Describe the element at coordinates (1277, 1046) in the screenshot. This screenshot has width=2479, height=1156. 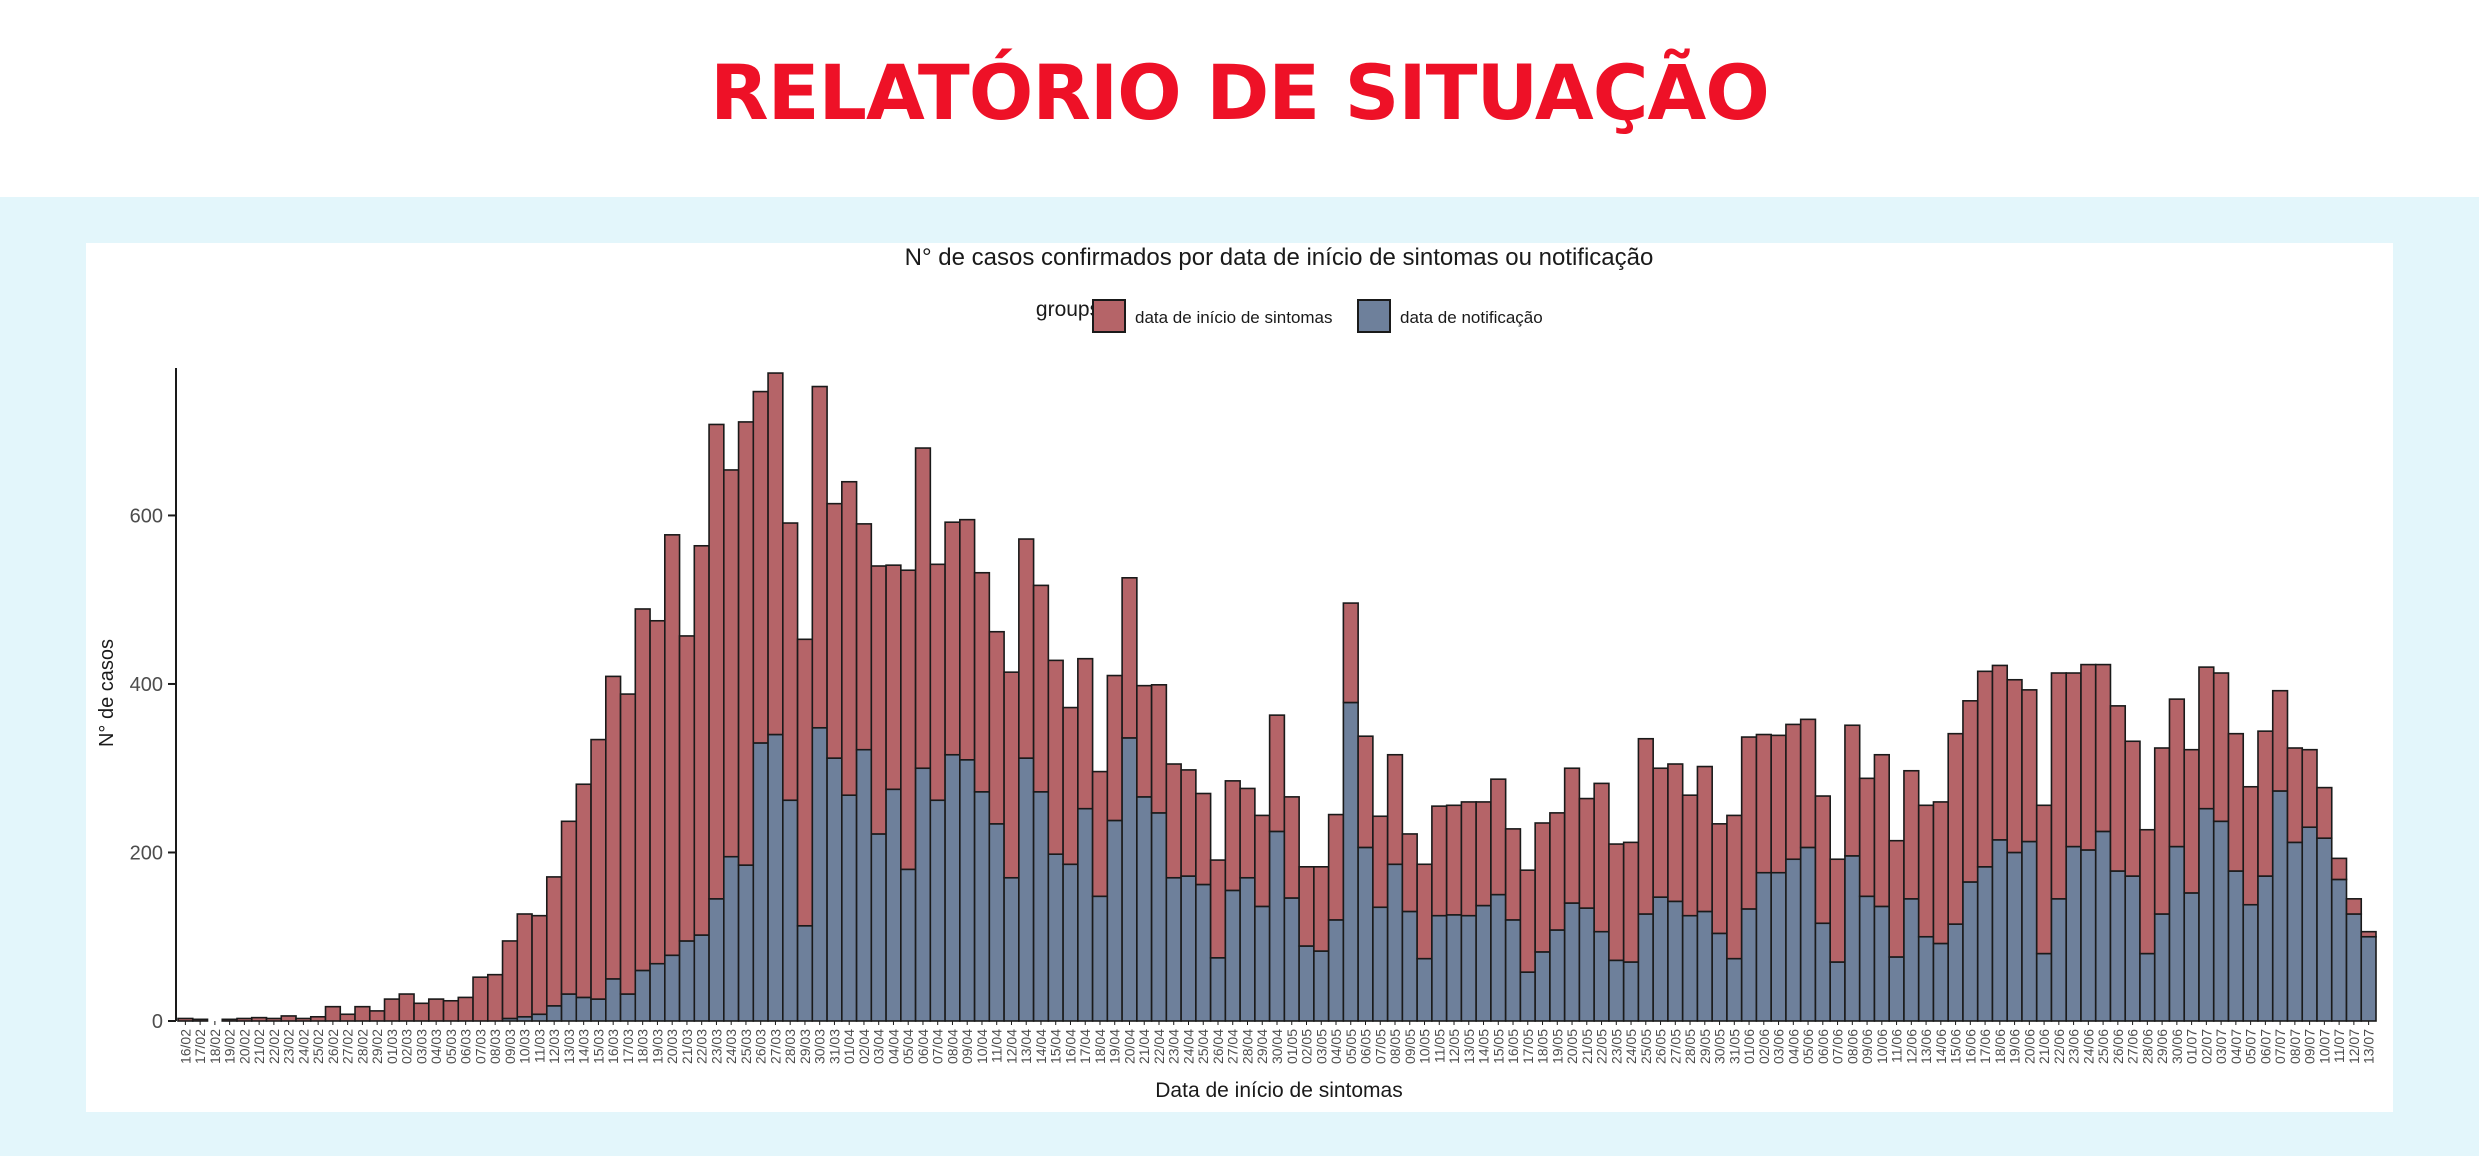
I see `x-tick-label: 30/04` at that location.